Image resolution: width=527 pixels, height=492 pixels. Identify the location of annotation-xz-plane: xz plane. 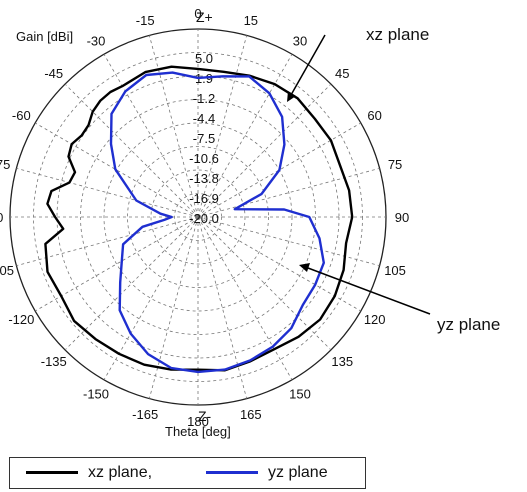
(397, 34).